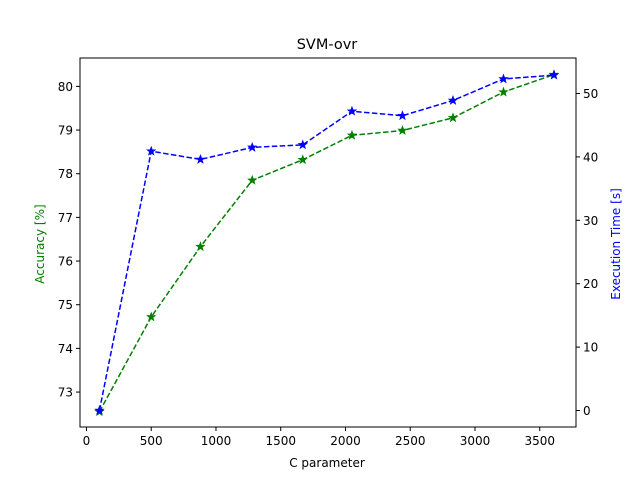 The height and width of the screenshot is (480, 640). Describe the element at coordinates (327, 45) in the screenshot. I see `chart-title: SVM-ovr` at that location.